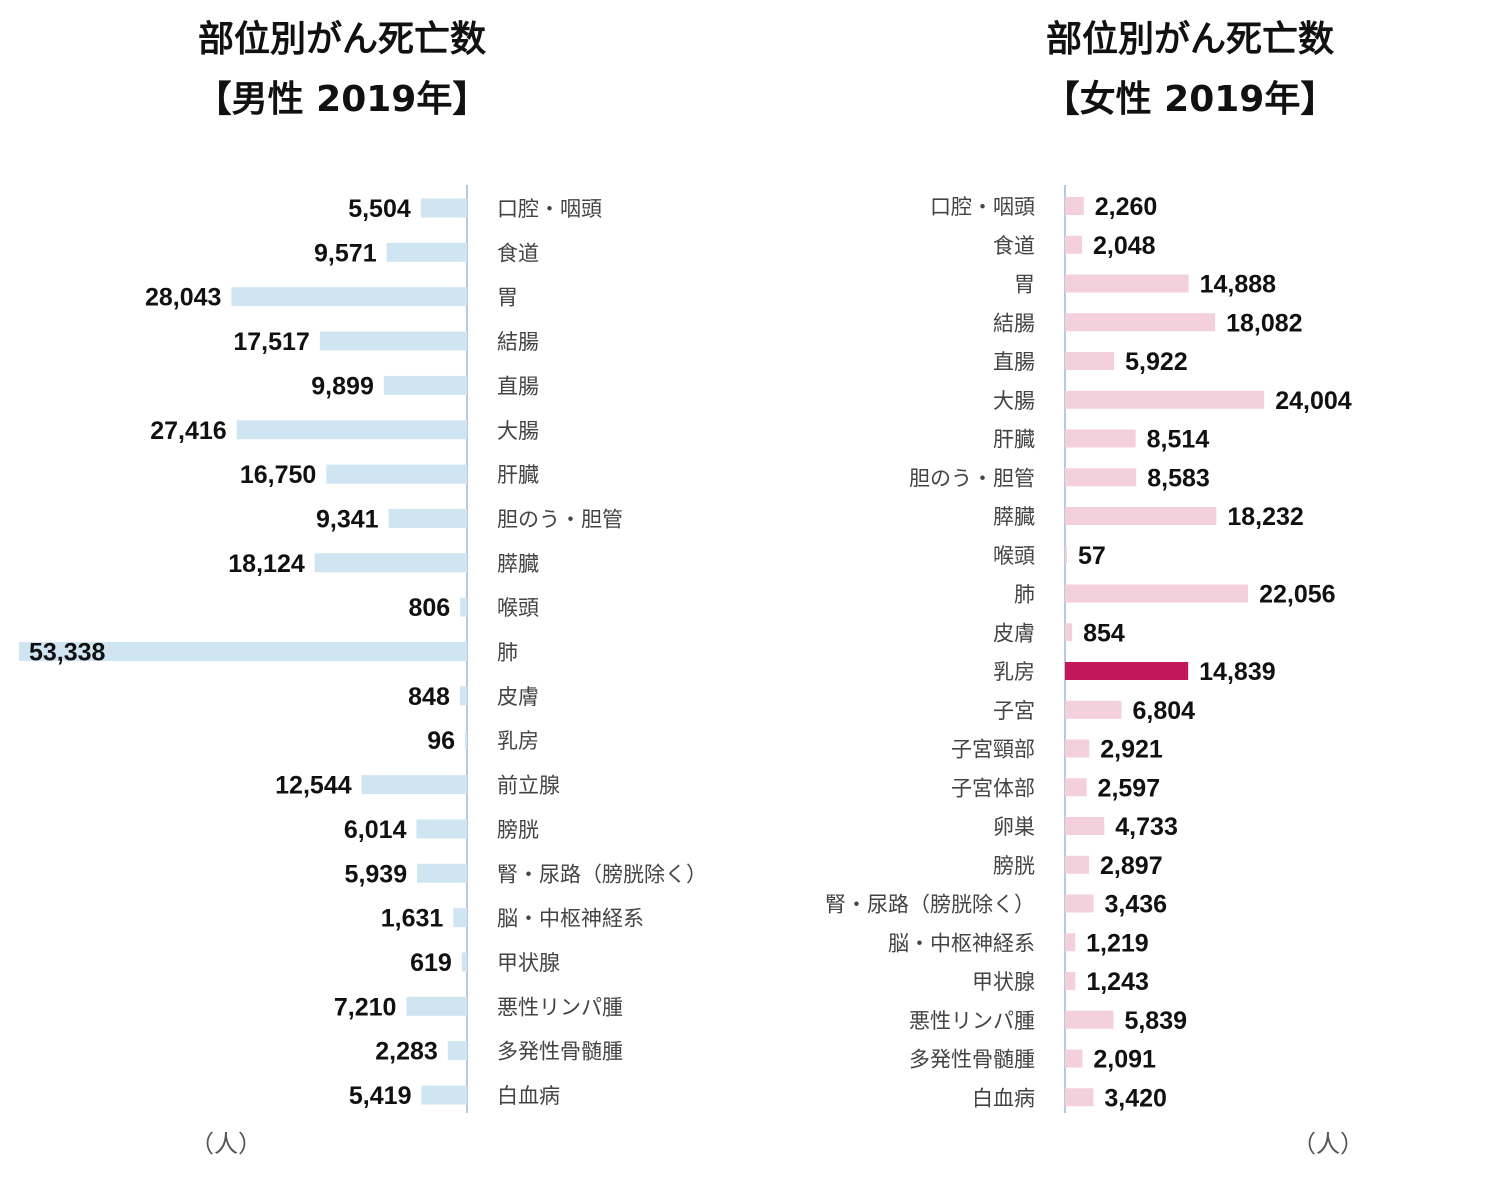 This screenshot has width=1500, height=1179. What do you see at coordinates (1003, 982) in the screenshot?
I see `female-category-label: 甲状腺` at bounding box center [1003, 982].